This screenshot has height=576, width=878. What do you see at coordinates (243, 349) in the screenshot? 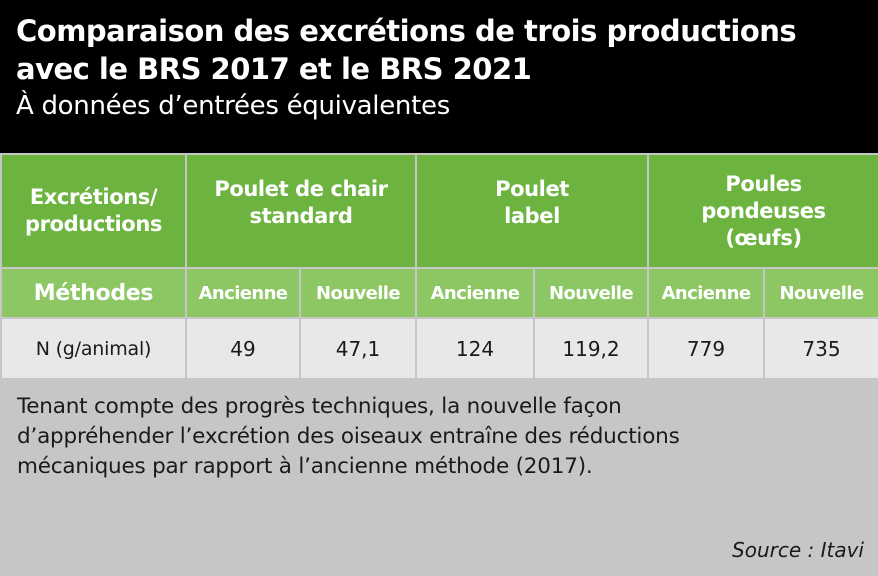
I see `value-cell: 49` at bounding box center [243, 349].